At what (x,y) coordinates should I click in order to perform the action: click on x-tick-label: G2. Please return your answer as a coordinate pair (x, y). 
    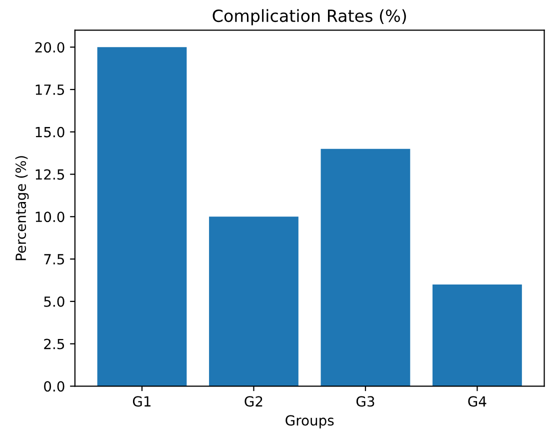
    Looking at the image, I should click on (253, 401).